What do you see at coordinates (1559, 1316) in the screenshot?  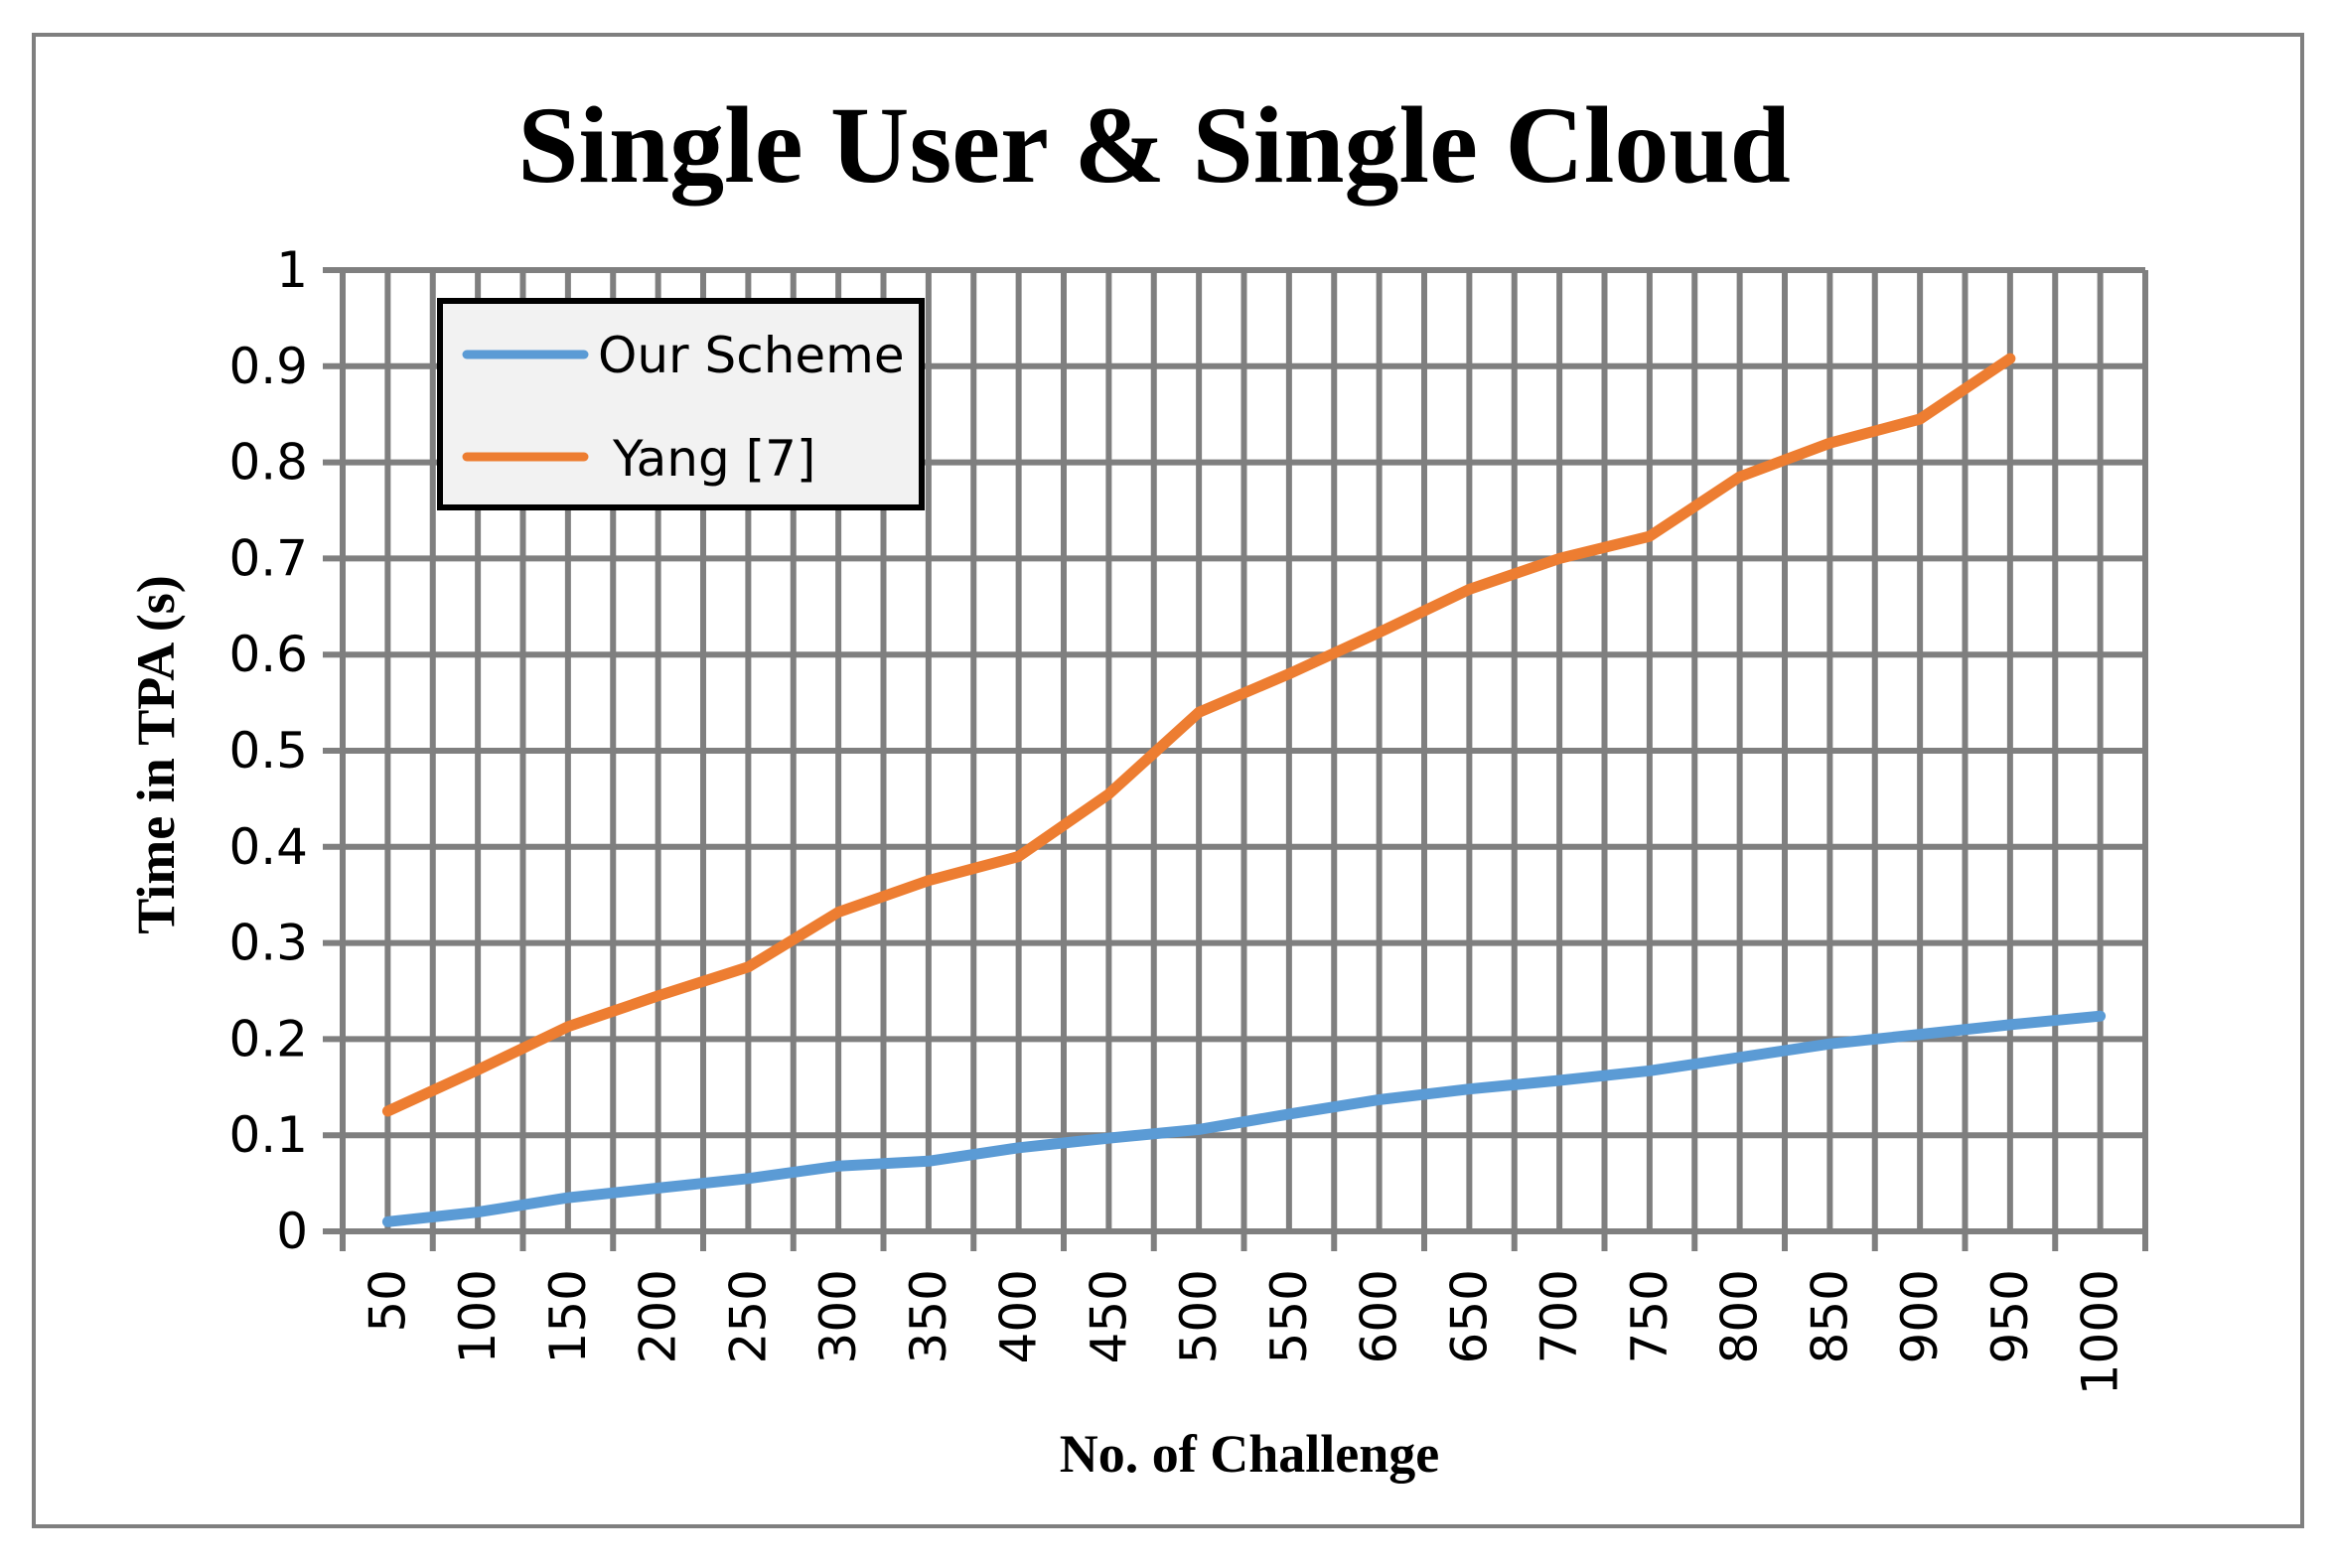 I see `x-tick-label: 700` at bounding box center [1559, 1316].